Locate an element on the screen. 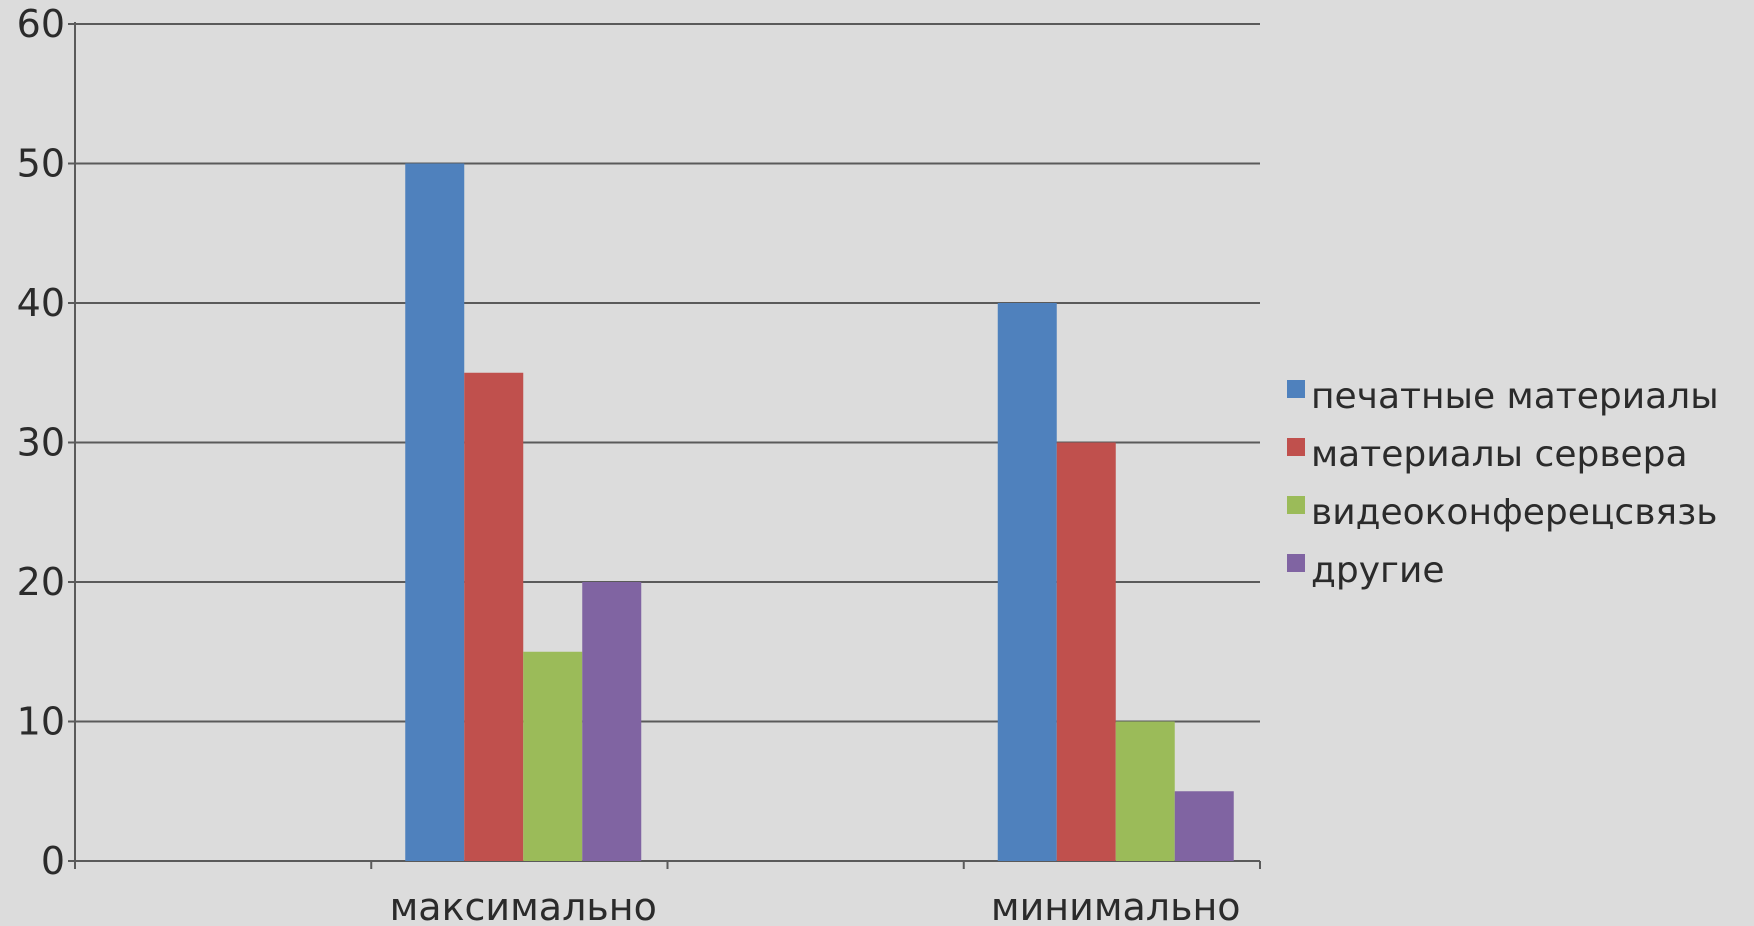 The height and width of the screenshot is (926, 1754). legend-label: видеоконферецсвязь is located at coordinates (1514, 512).